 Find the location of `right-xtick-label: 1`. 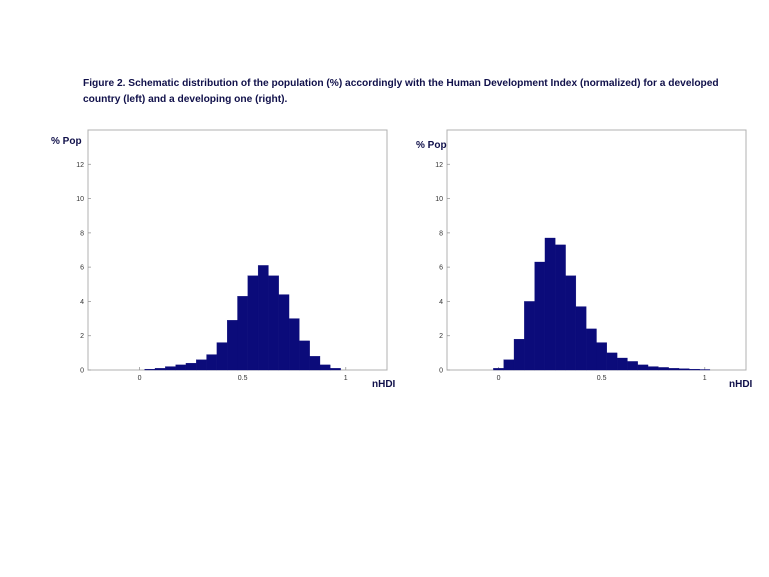

right-xtick-label: 1 is located at coordinates (705, 378).